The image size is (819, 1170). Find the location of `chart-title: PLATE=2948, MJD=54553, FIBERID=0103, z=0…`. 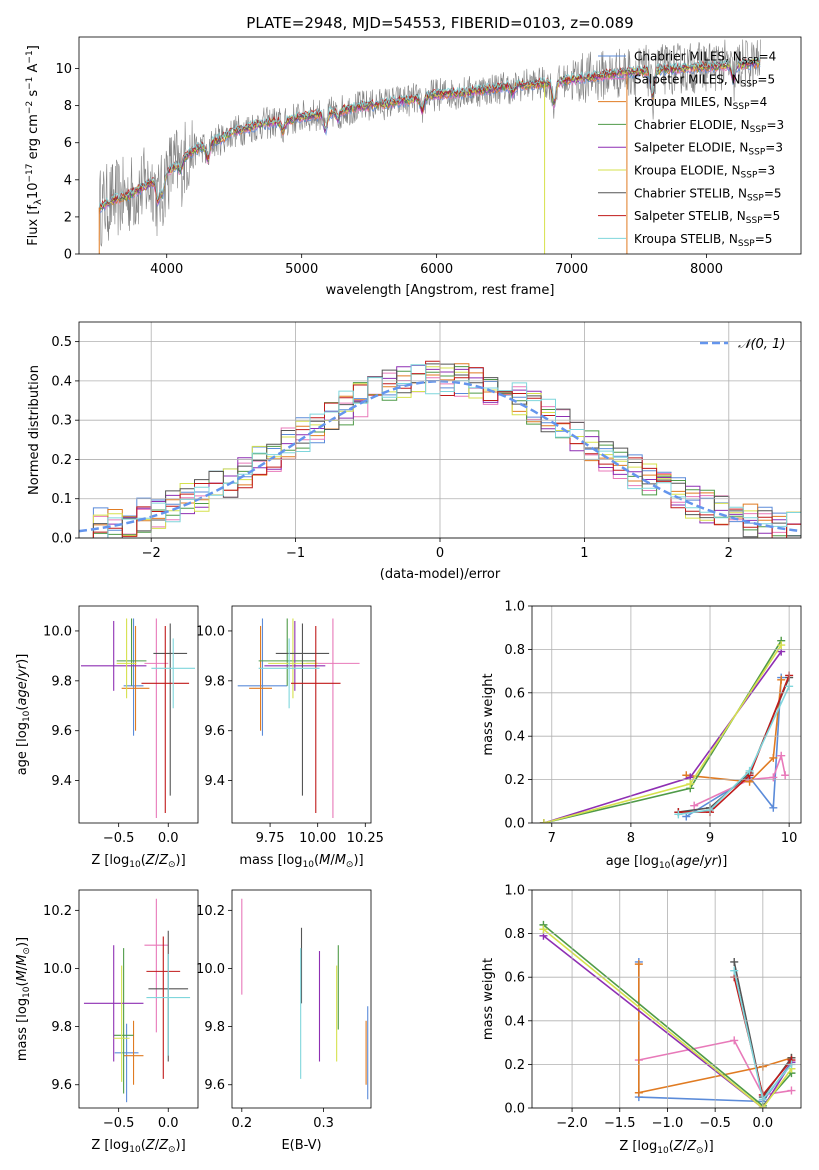

chart-title: PLATE=2948, MJD=54553, FIBERID=0103, z=0… is located at coordinates (439, 23).